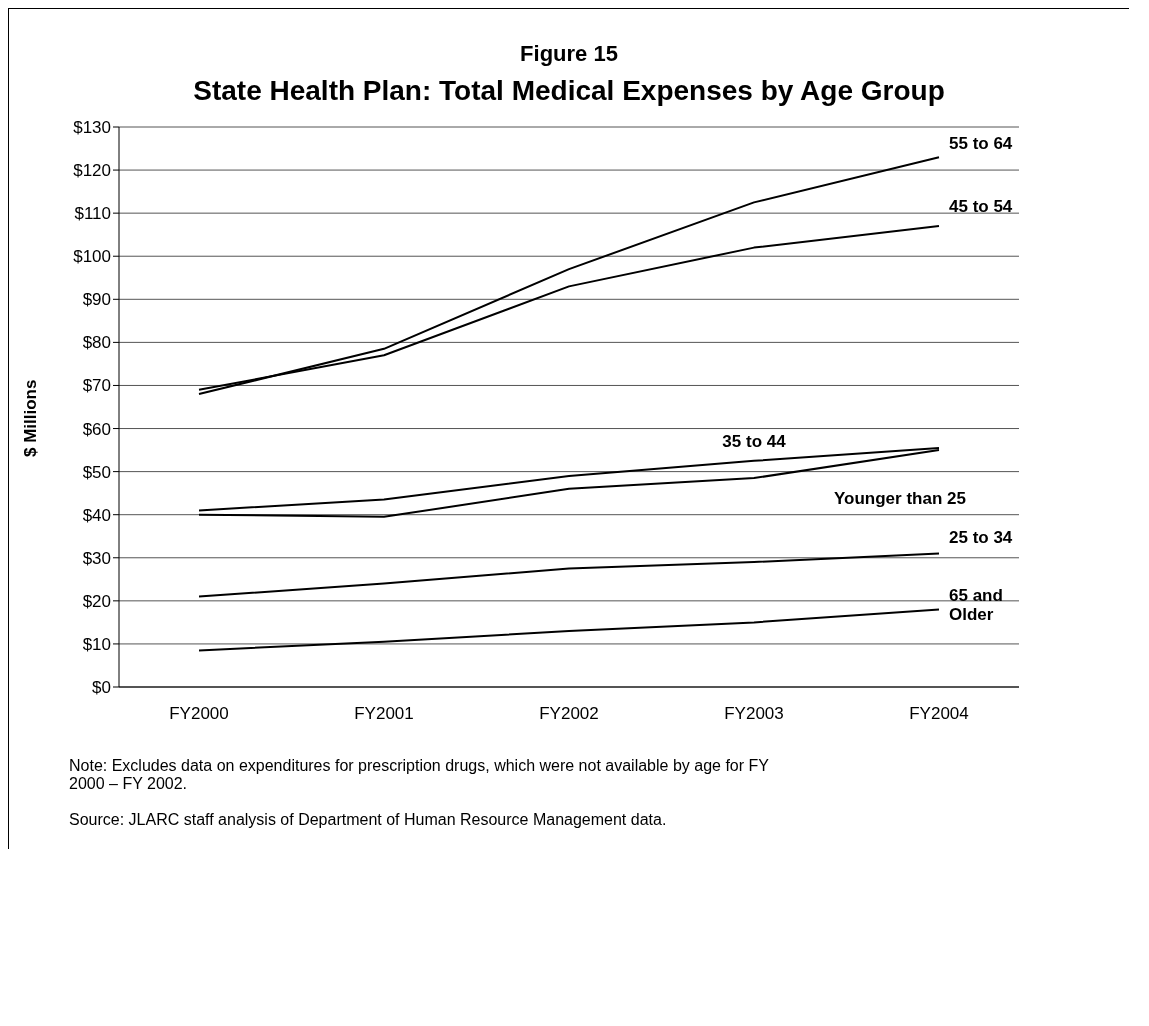 Image resolution: width=1149 pixels, height=1026 pixels. What do you see at coordinates (92, 128) in the screenshot?
I see `y-tick-label: $130` at bounding box center [92, 128].